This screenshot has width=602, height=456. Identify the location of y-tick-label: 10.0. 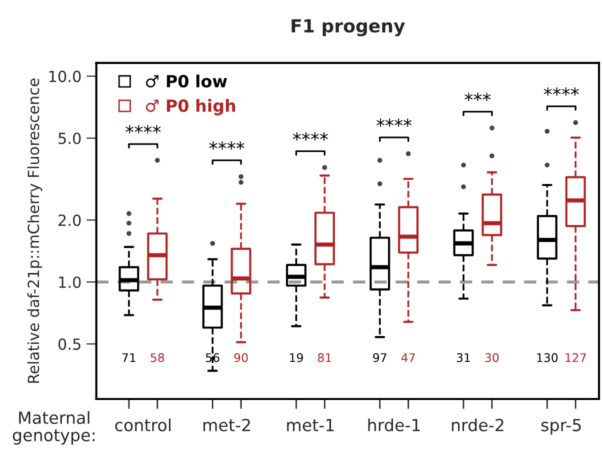
(65, 76).